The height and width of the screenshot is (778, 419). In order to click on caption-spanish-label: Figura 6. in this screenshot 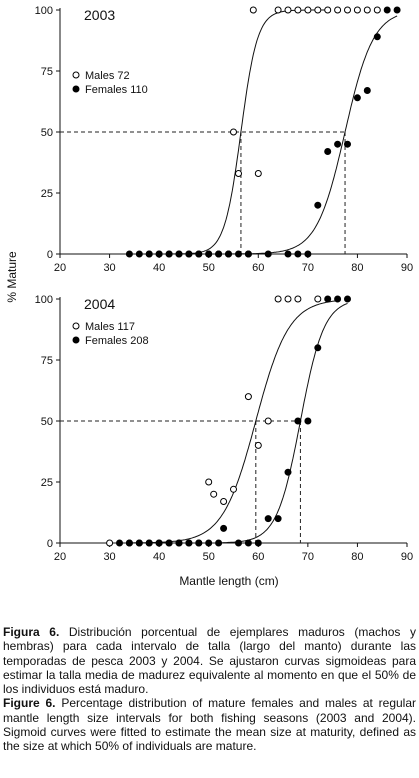, I will do `click(31, 632)`.